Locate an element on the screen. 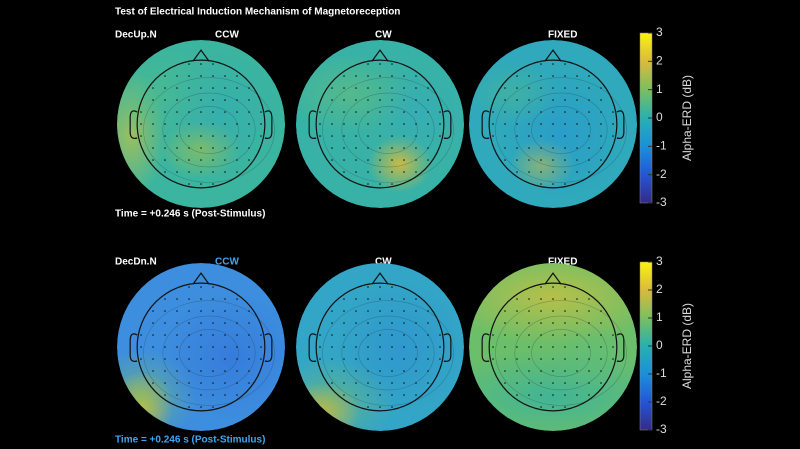 This screenshot has height=449, width=800. blob is located at coordinates (222, 357).